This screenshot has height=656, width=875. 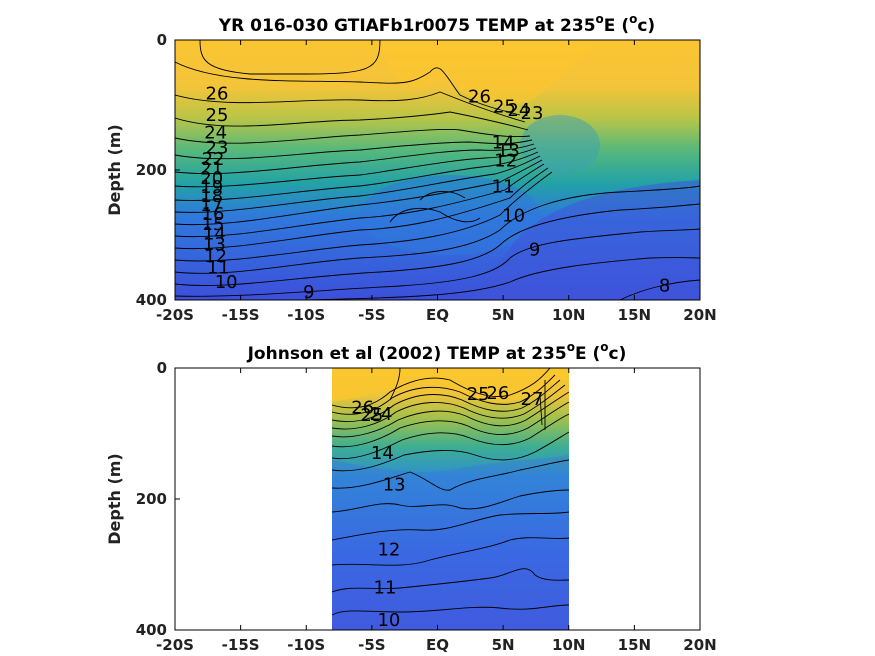 What do you see at coordinates (371, 315) in the screenshot?
I see `top-x-tick-label: -5S` at bounding box center [371, 315].